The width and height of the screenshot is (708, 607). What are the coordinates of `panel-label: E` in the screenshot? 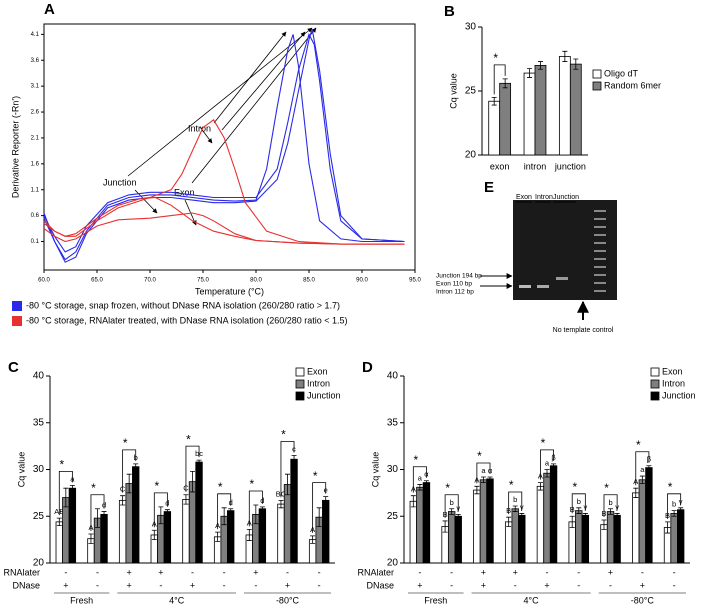 It's located at (489, 187).